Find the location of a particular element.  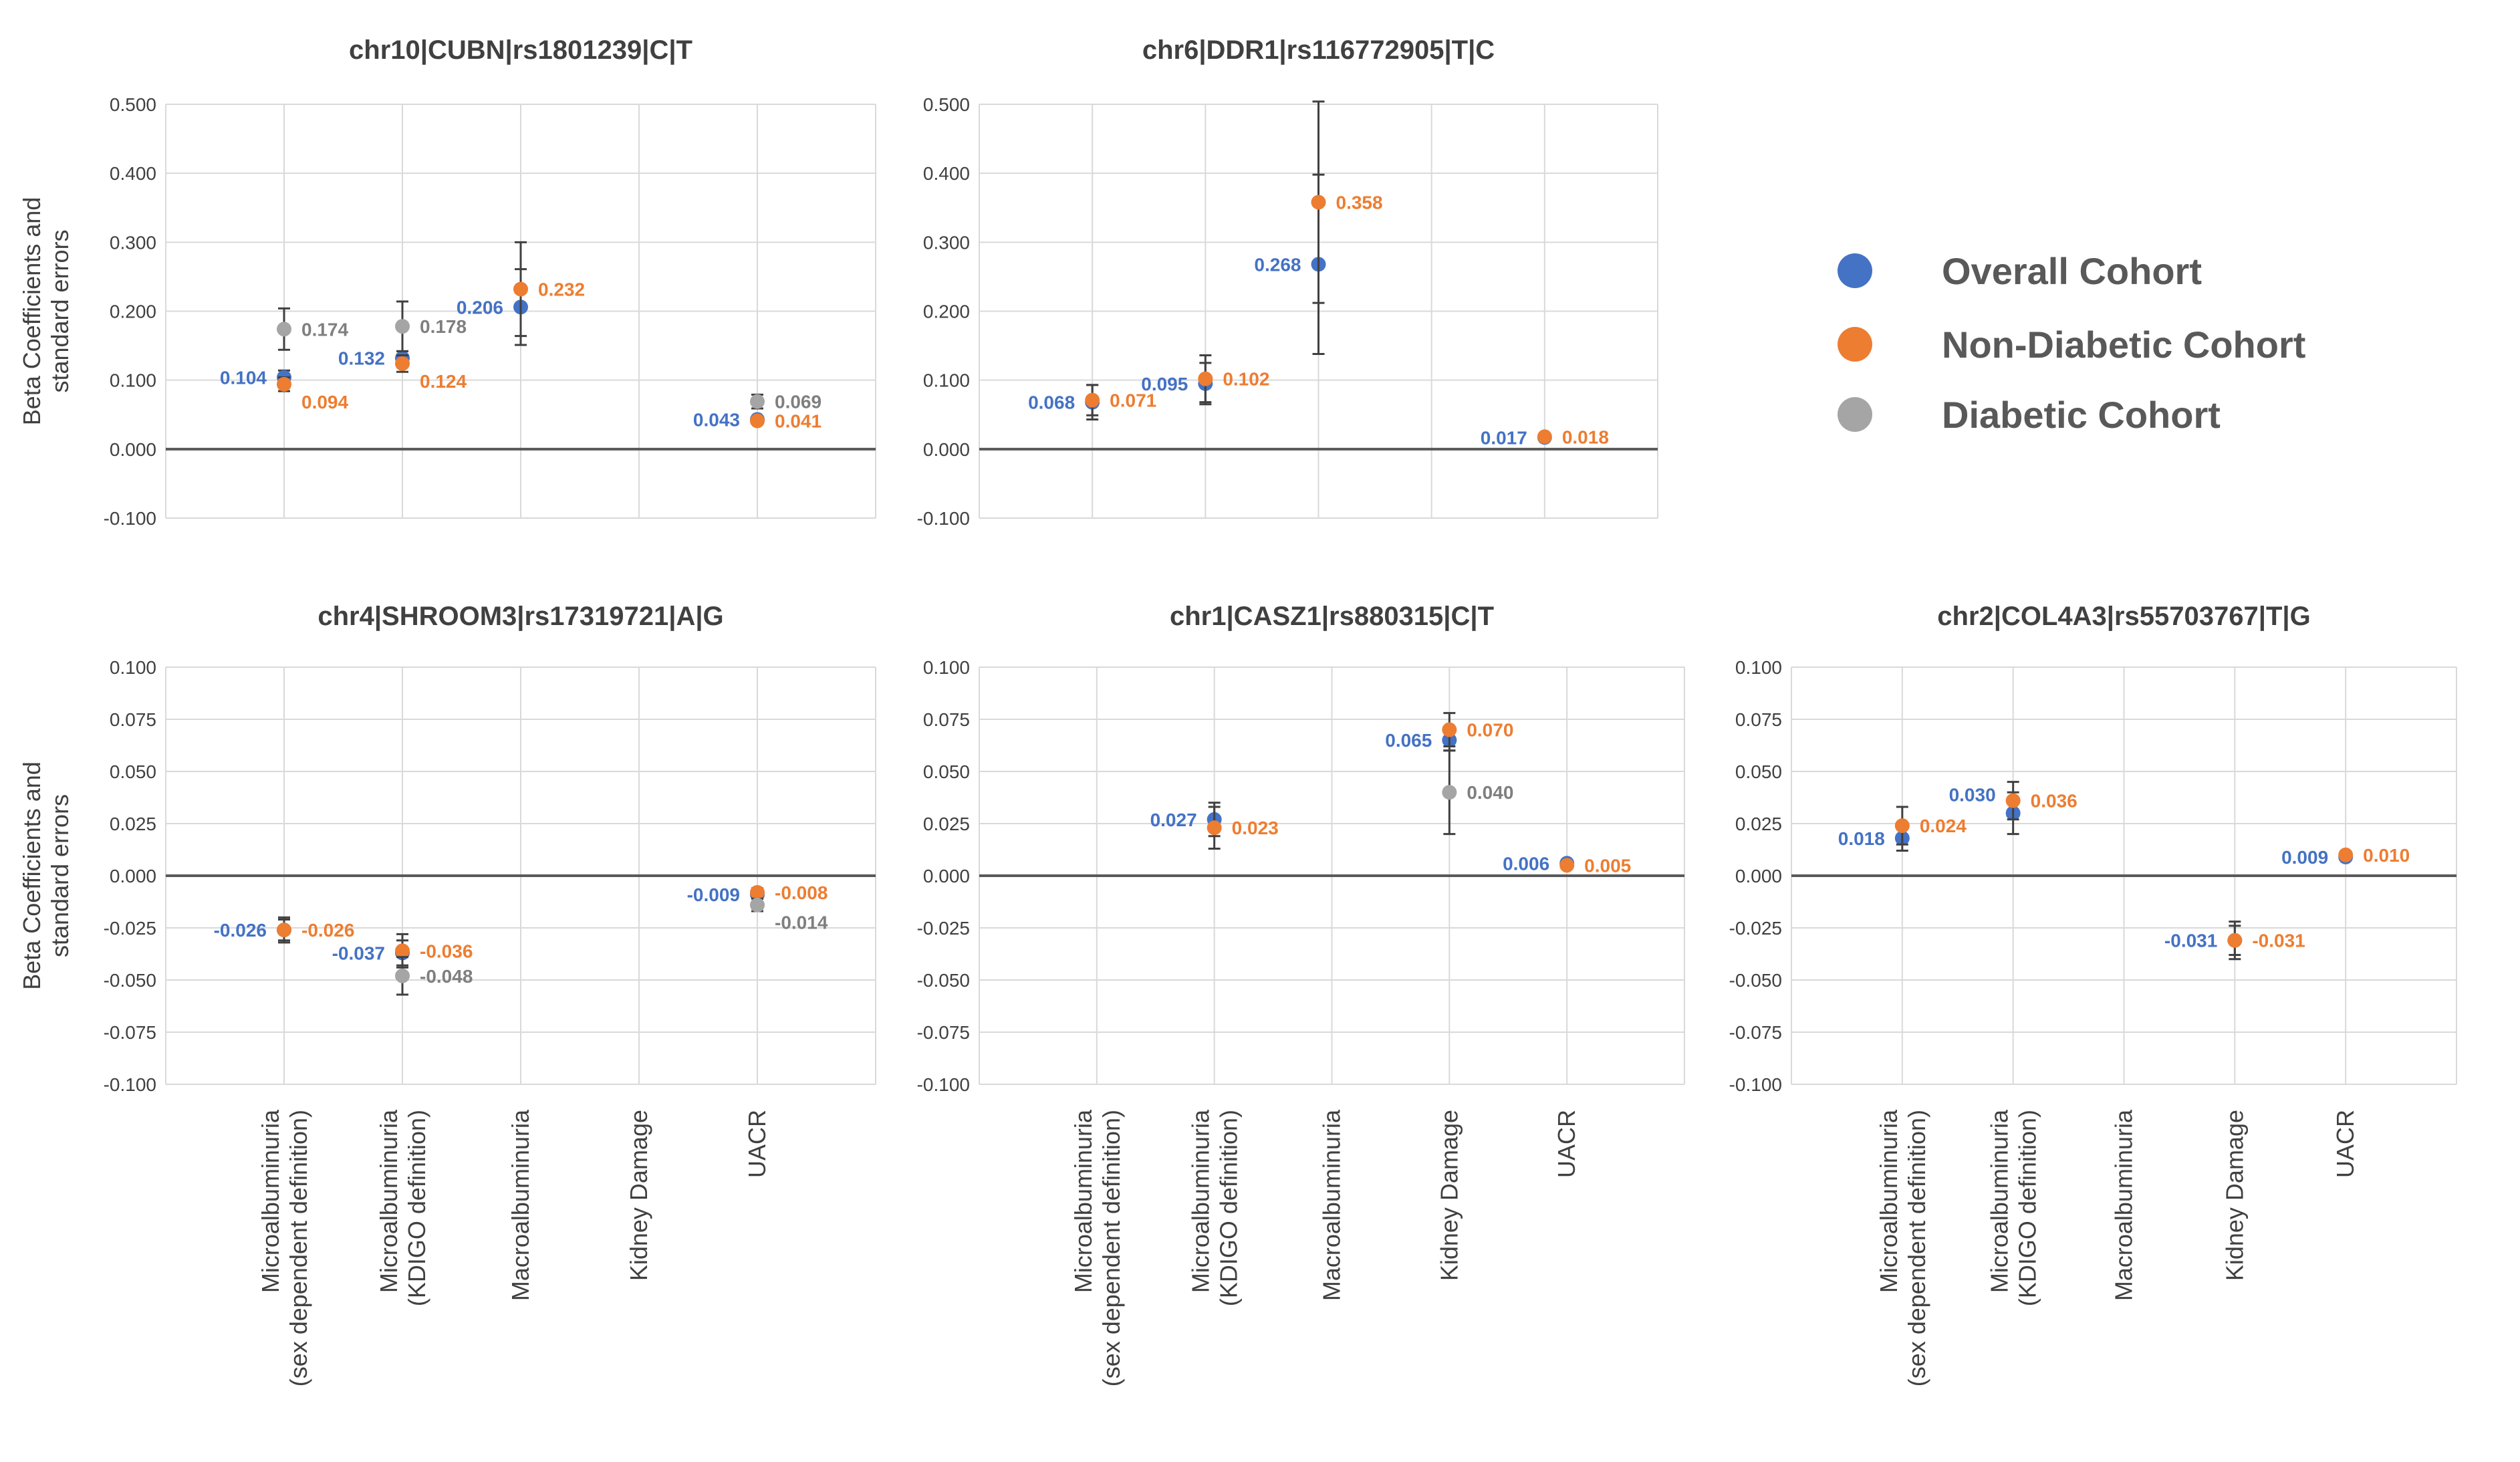

data-label: -0.026 is located at coordinates (327, 931).